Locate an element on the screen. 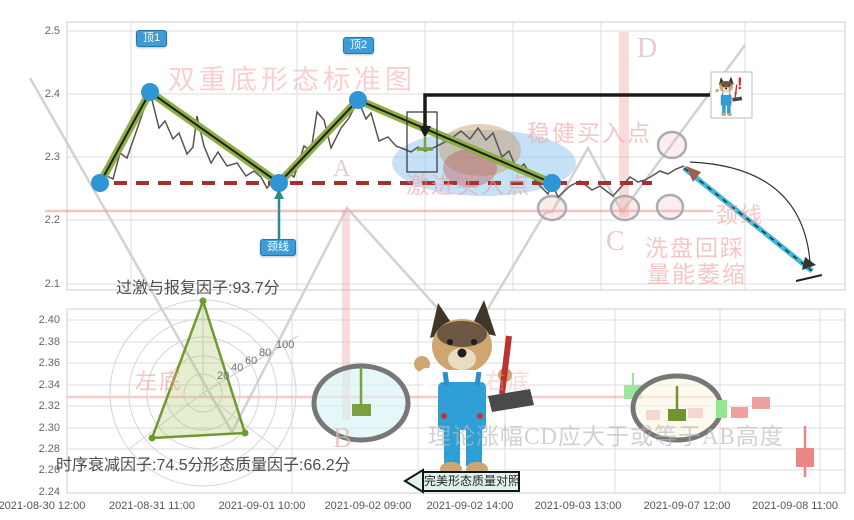  bottom-ytick: 2.40 is located at coordinates (49, 320).